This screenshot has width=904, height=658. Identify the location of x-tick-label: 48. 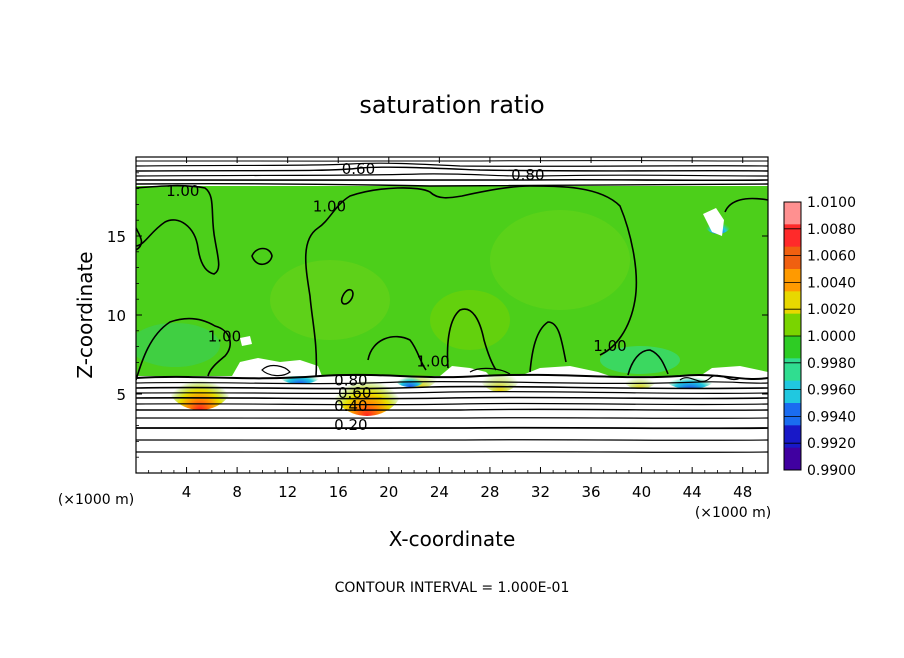
(742, 492).